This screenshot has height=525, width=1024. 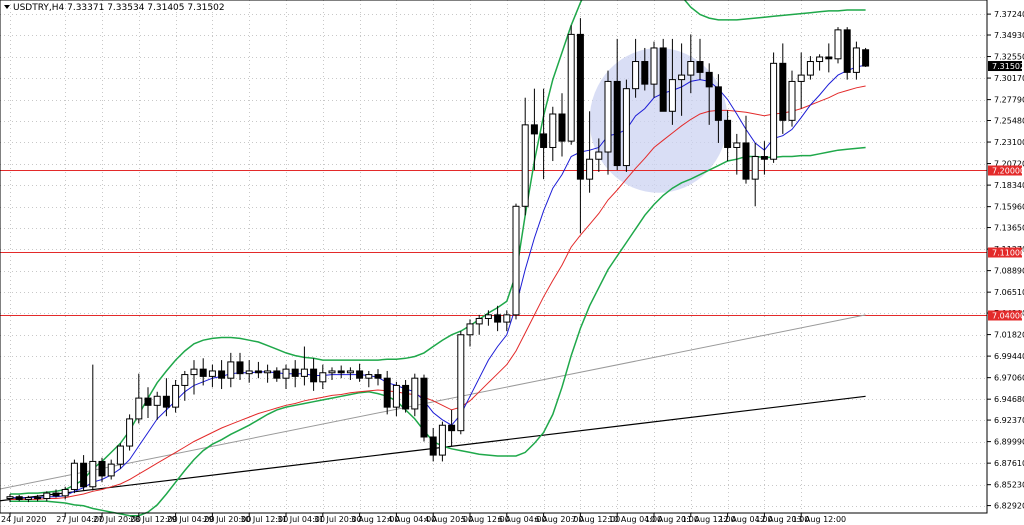 I want to click on price-tick-label: 6.89990, so click(x=1009, y=442).